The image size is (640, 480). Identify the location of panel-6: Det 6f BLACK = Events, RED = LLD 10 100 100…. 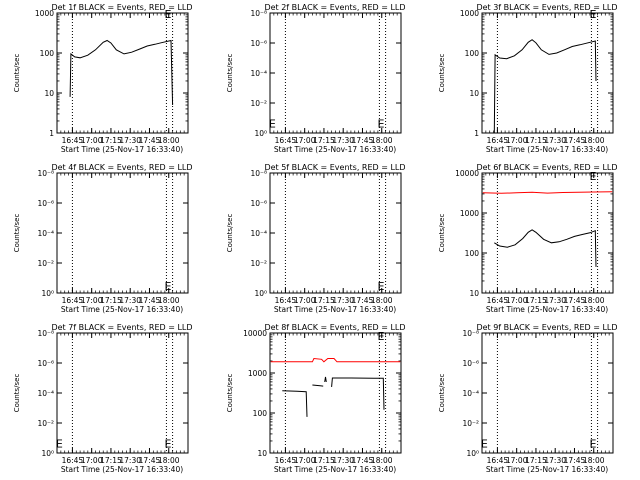
(528, 238).